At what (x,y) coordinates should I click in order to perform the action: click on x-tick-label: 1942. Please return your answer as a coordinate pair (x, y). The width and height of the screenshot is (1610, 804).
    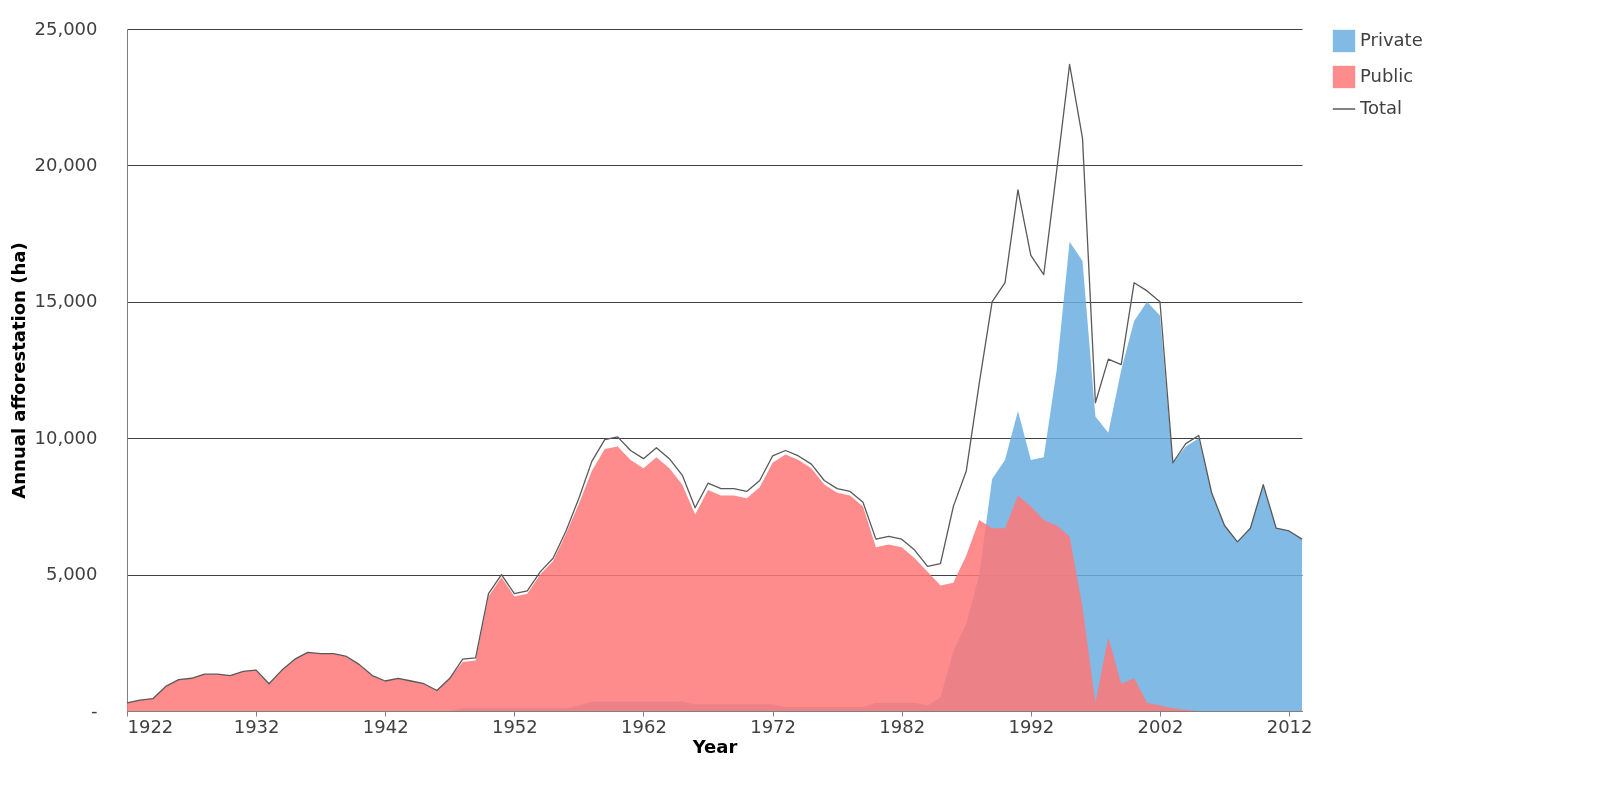
    Looking at the image, I should click on (385, 726).